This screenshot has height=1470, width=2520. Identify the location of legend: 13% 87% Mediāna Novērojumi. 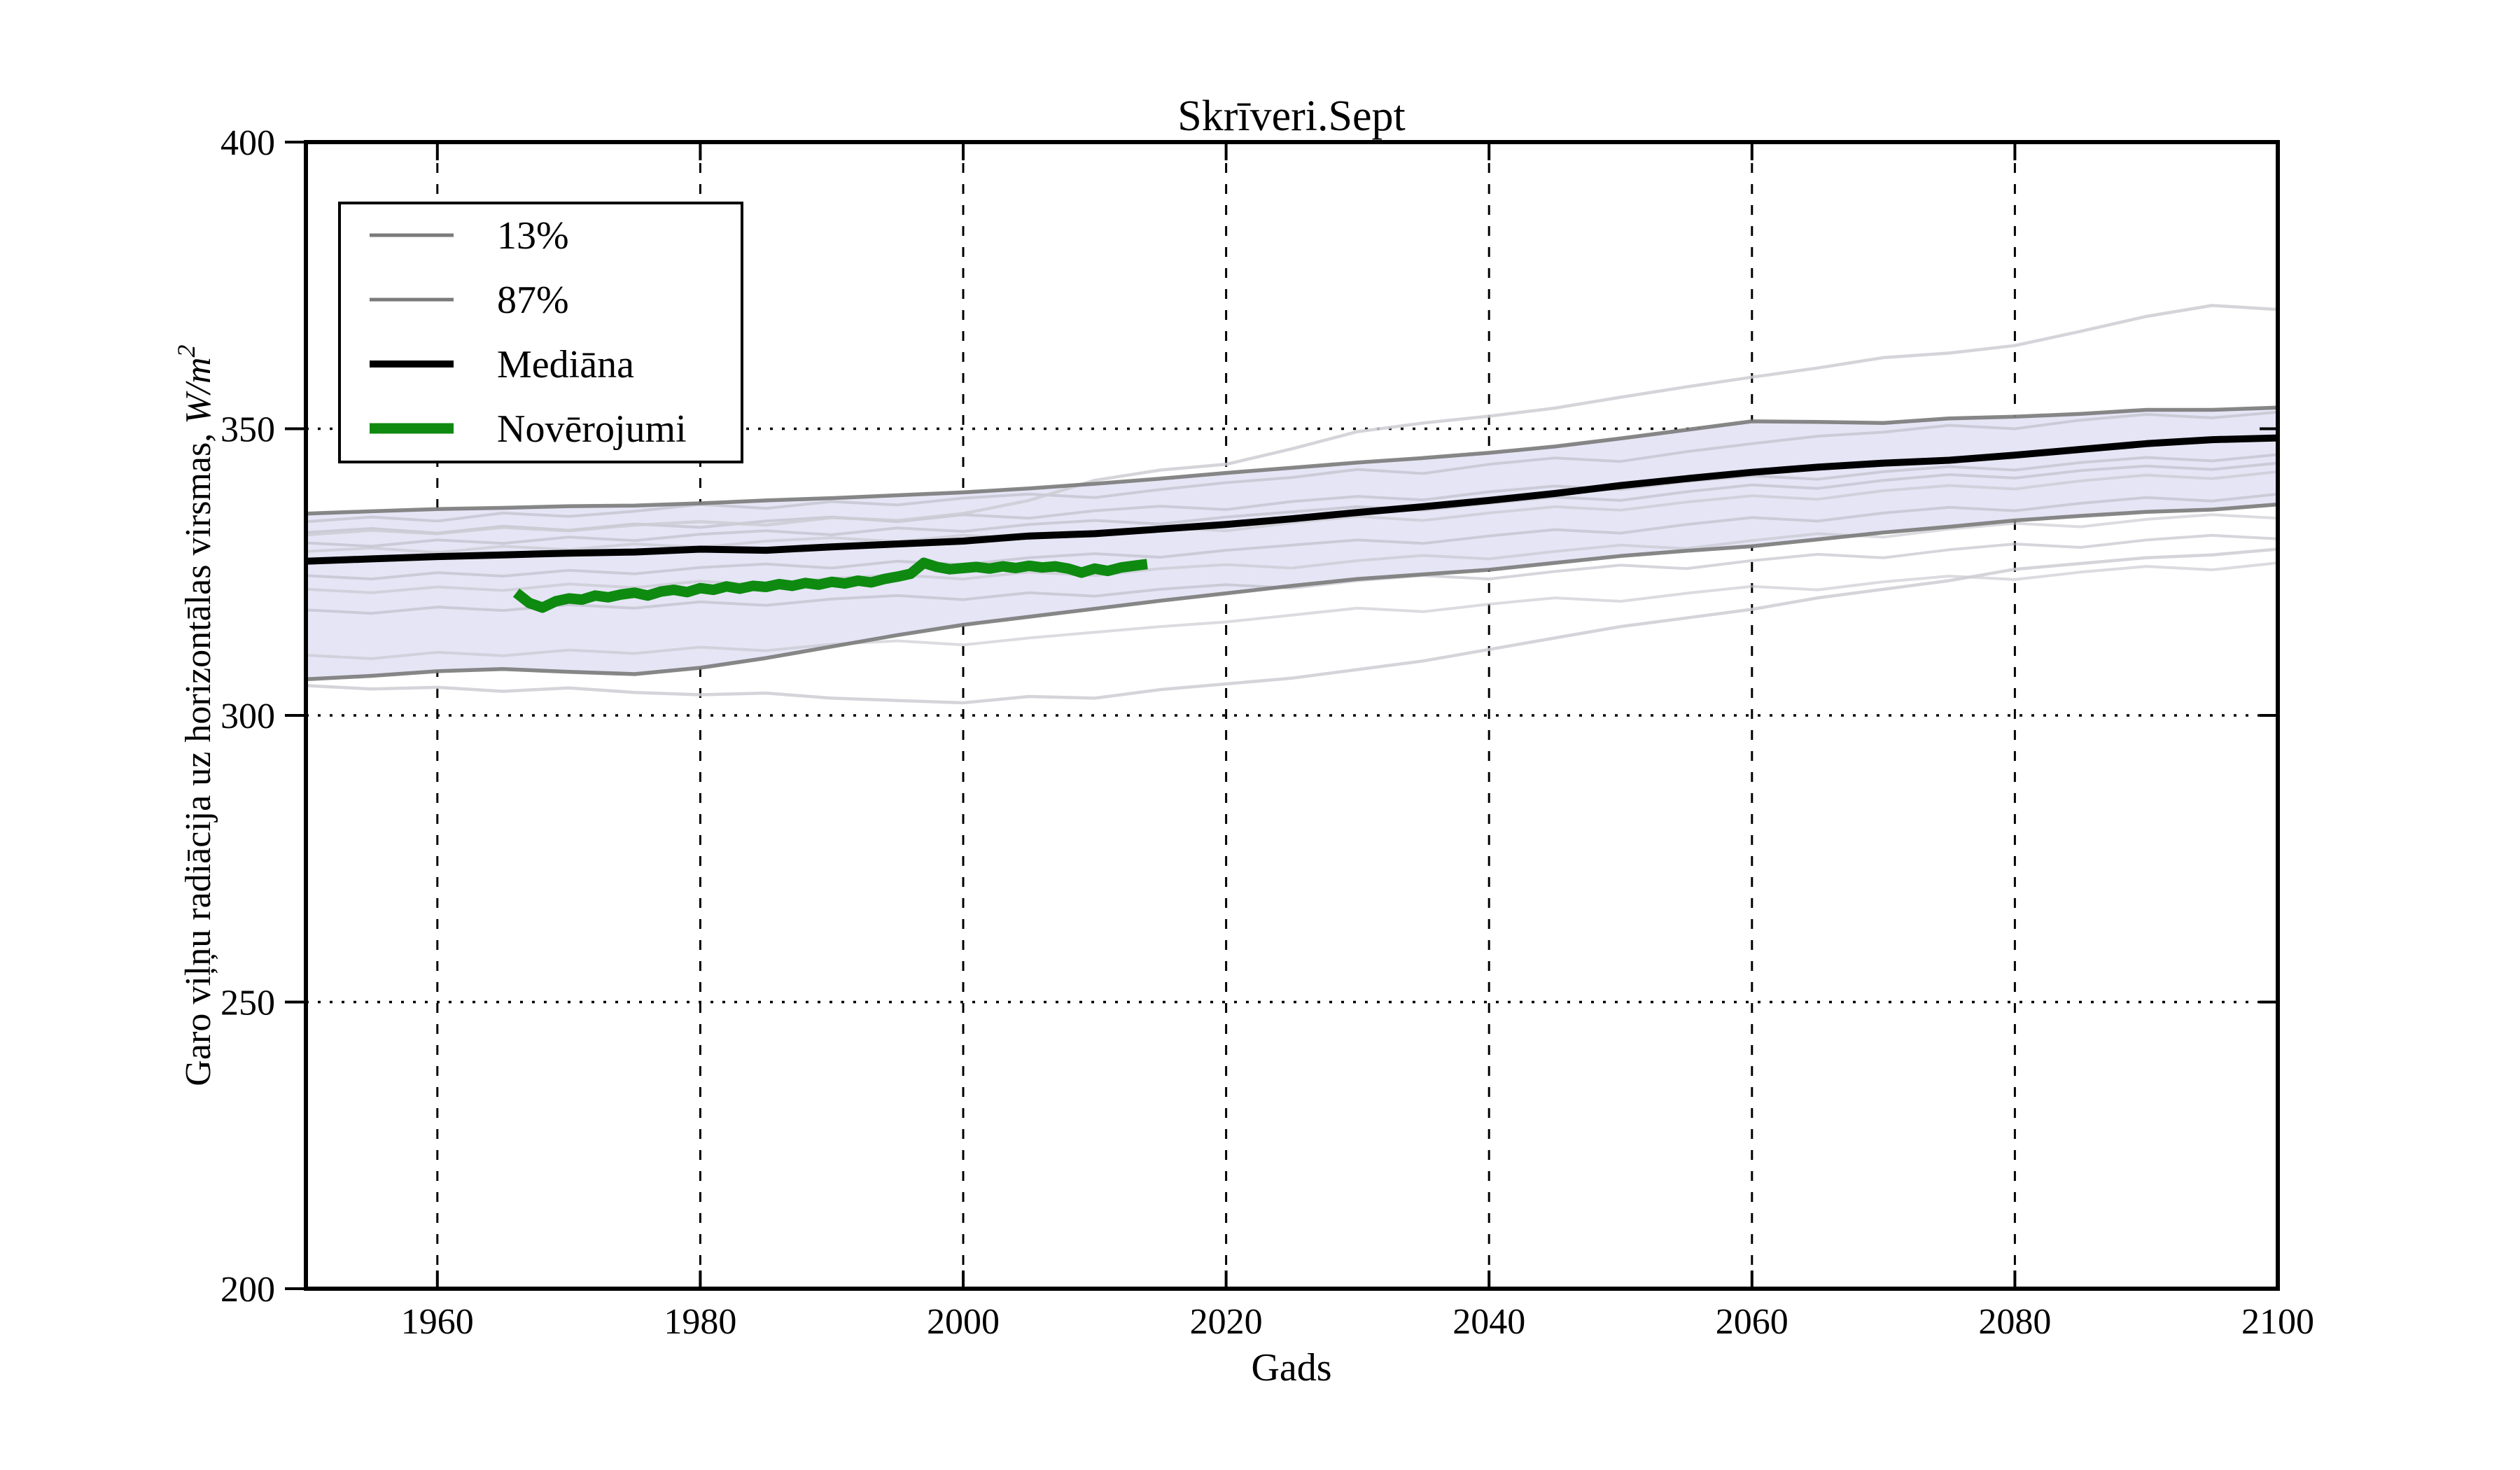
(540, 332).